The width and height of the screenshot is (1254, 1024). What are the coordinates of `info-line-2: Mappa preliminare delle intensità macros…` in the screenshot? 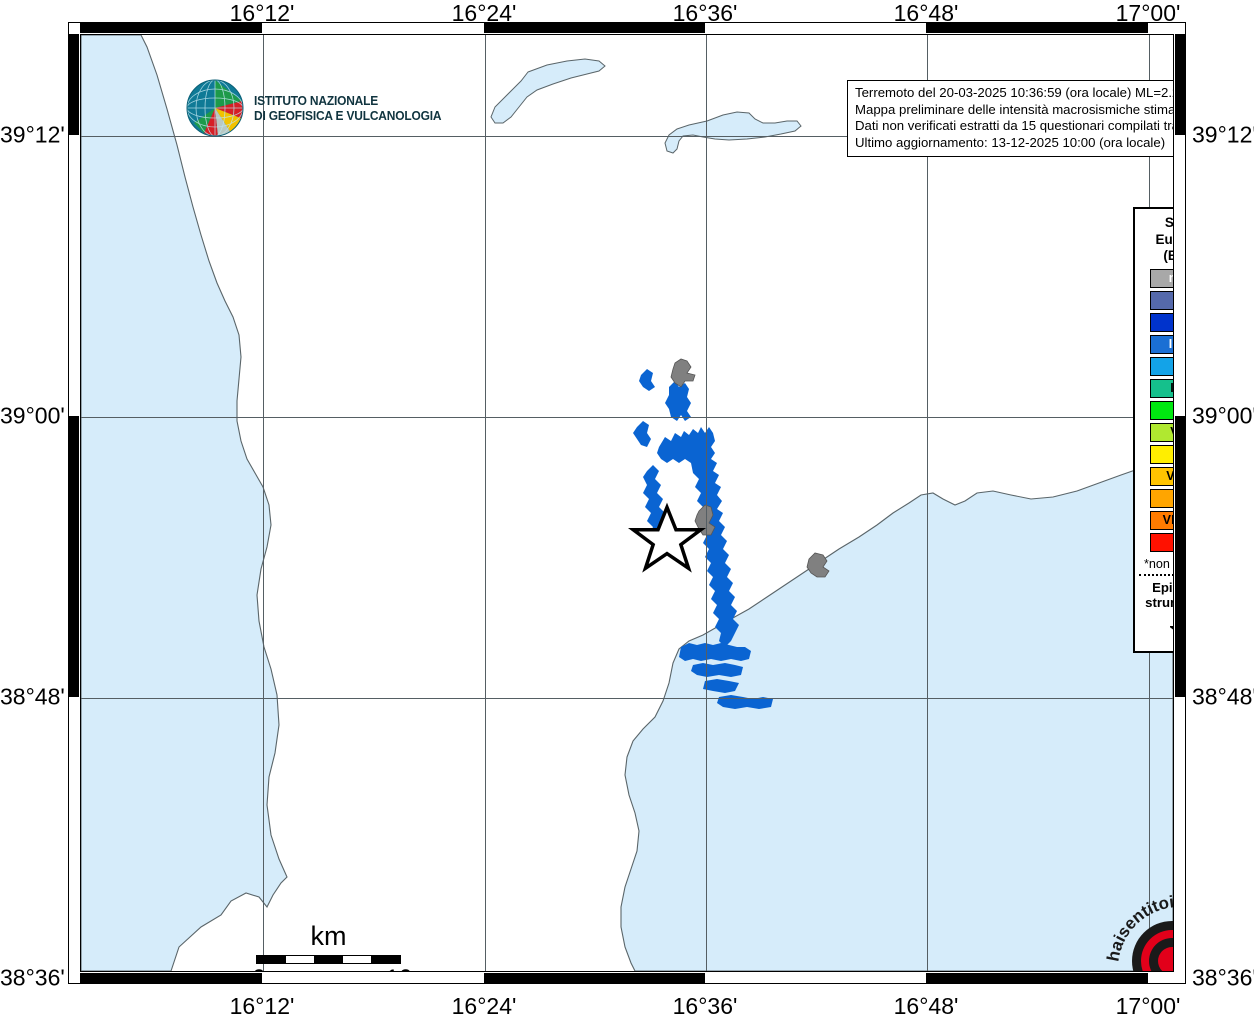 It's located at (1014, 109).